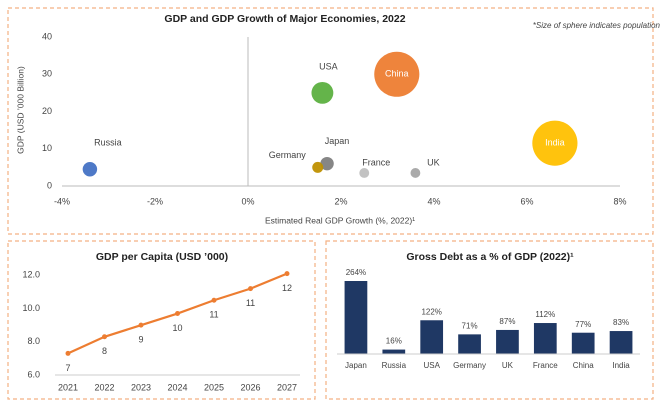 The width and height of the screenshot is (663, 400). Describe the element at coordinates (597, 25) in the screenshot. I see `note: *Size of sphere indicates population` at that location.